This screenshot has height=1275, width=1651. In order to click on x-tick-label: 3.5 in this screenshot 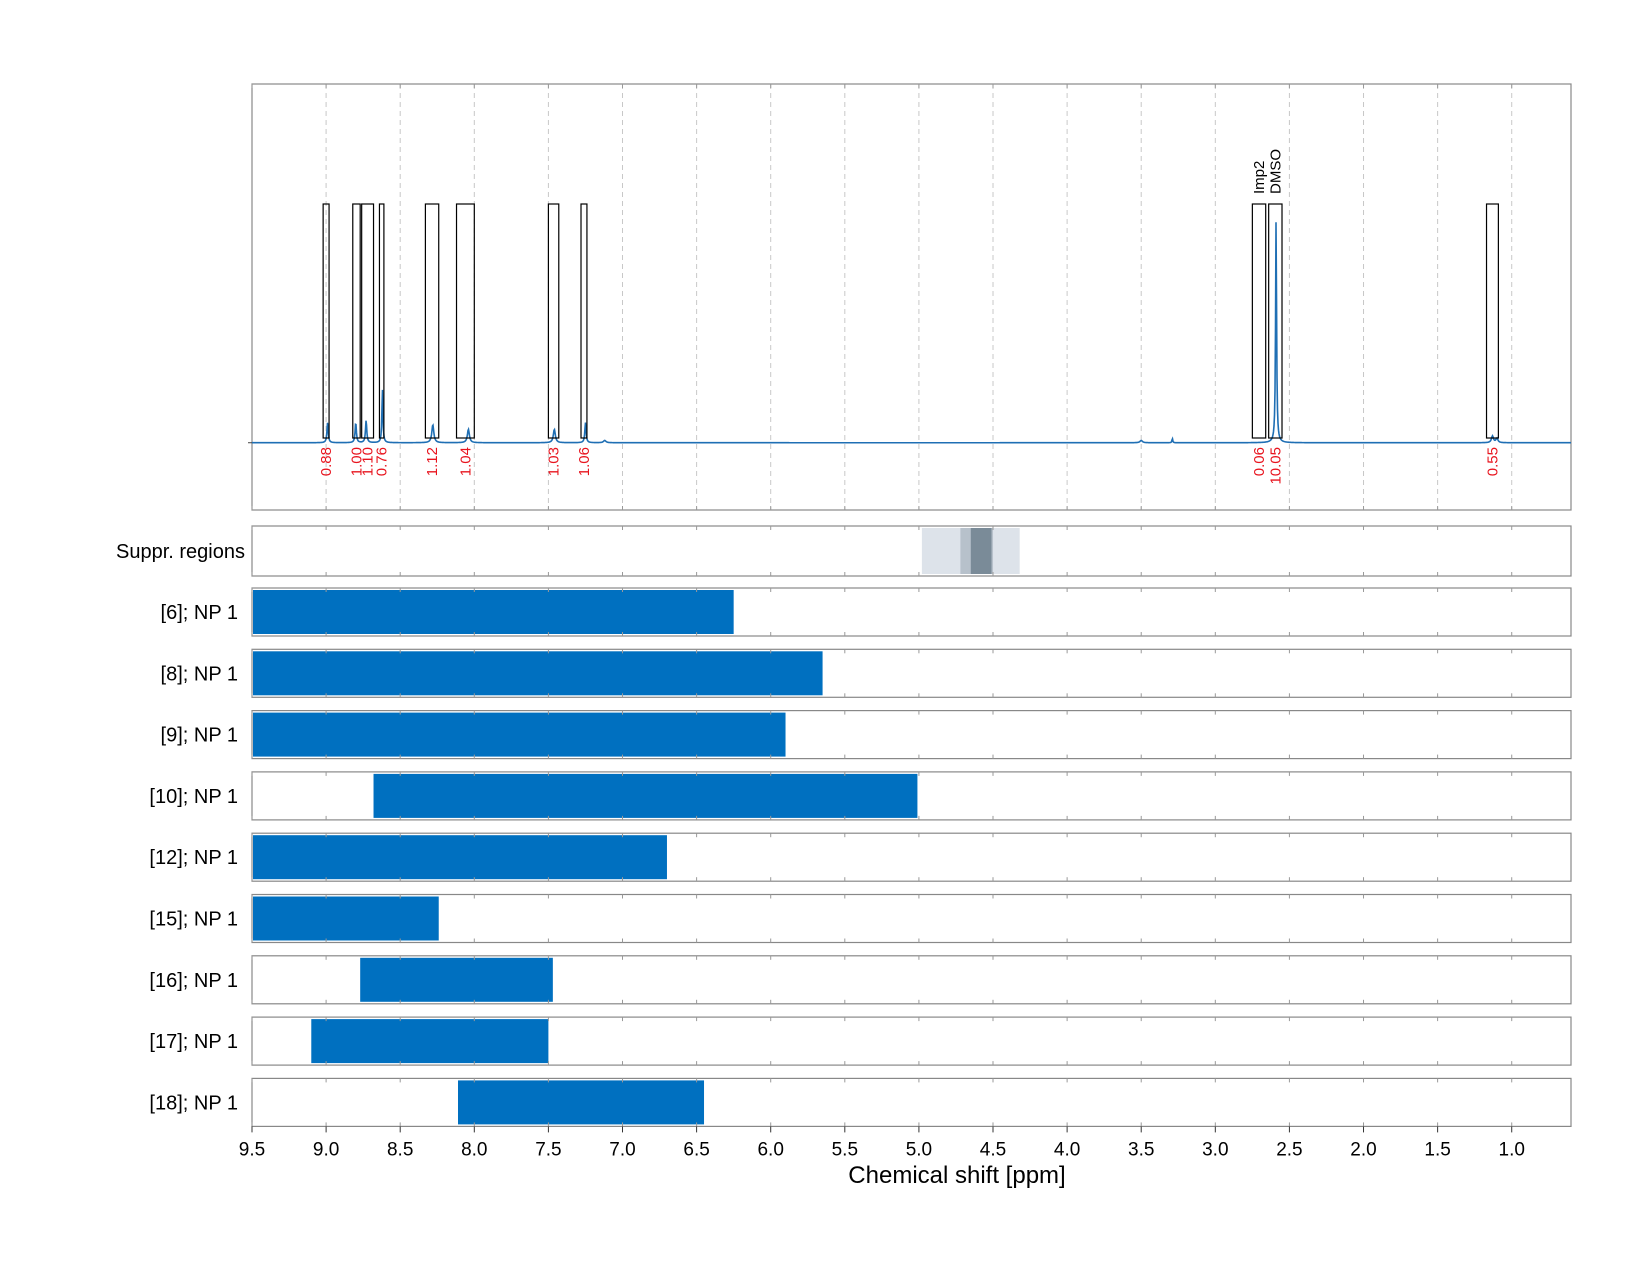, I will do `click(1141, 1149)`.